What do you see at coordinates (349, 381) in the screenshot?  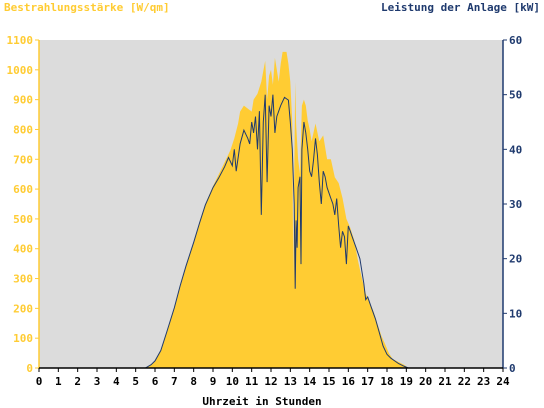 I see `x-tick-label: 16` at bounding box center [349, 381].